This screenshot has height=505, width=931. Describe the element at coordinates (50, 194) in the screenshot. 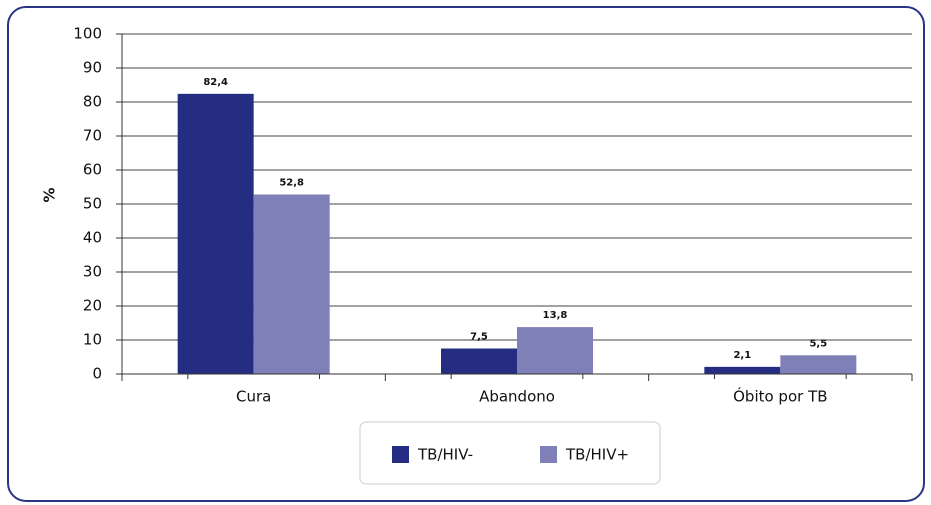

I see `y-axis-label: %` at that location.